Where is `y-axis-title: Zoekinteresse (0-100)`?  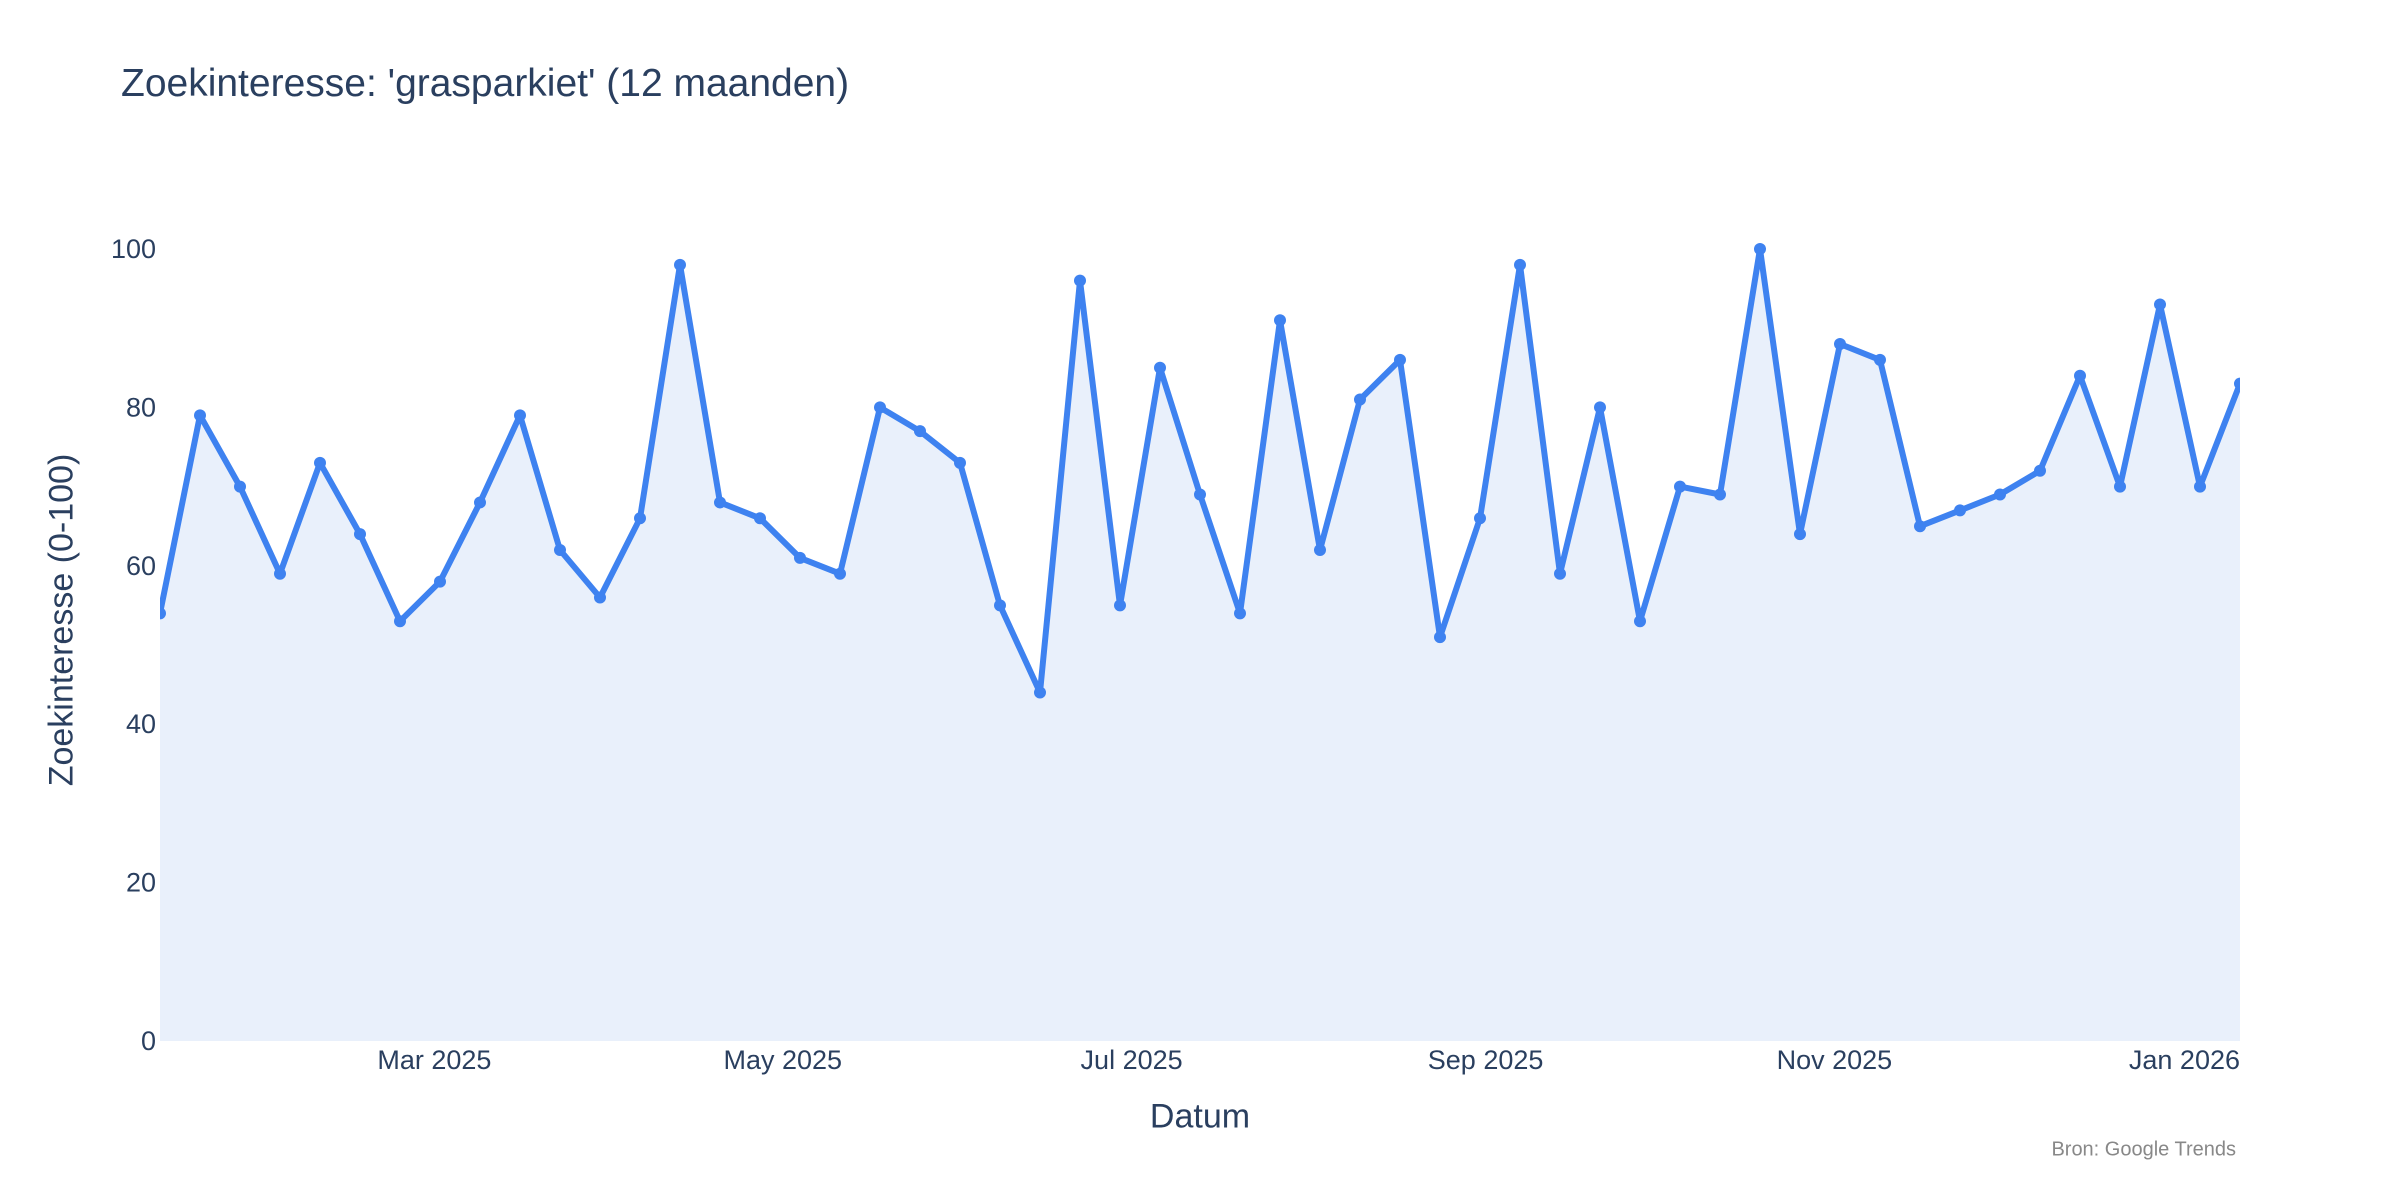 y-axis-title: Zoekinteresse (0-100) is located at coordinates (61, 620).